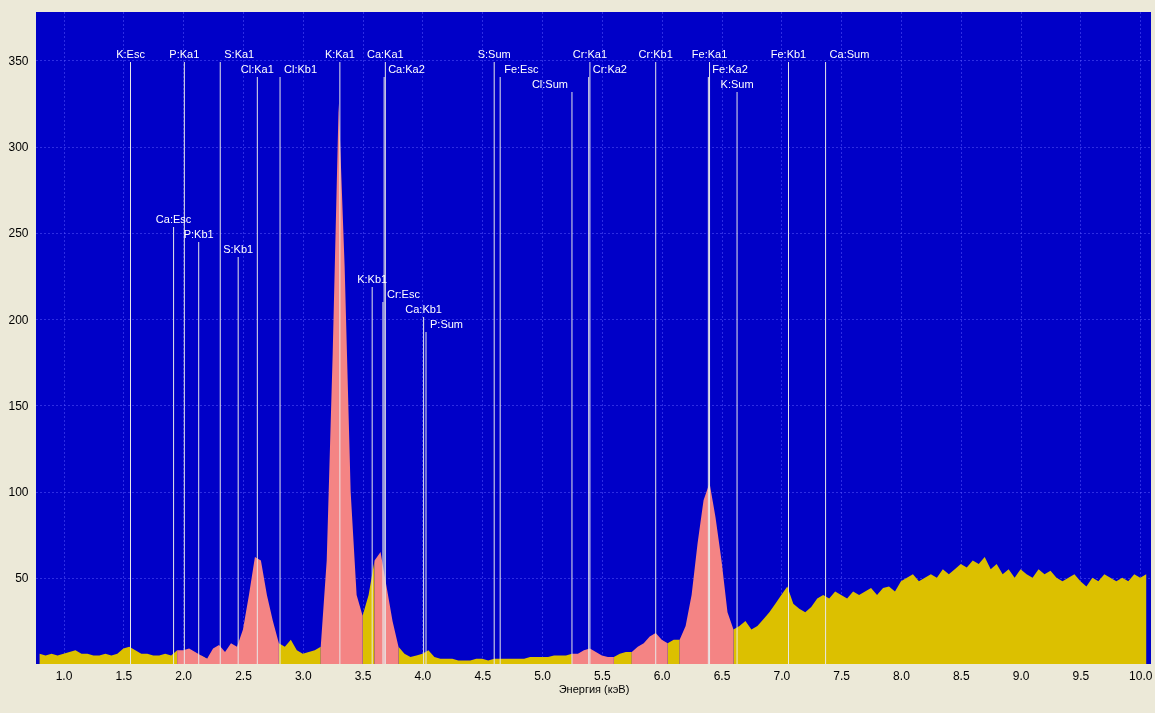 The height and width of the screenshot is (713, 1155). I want to click on x-tick-label: 7.0, so click(782, 675).